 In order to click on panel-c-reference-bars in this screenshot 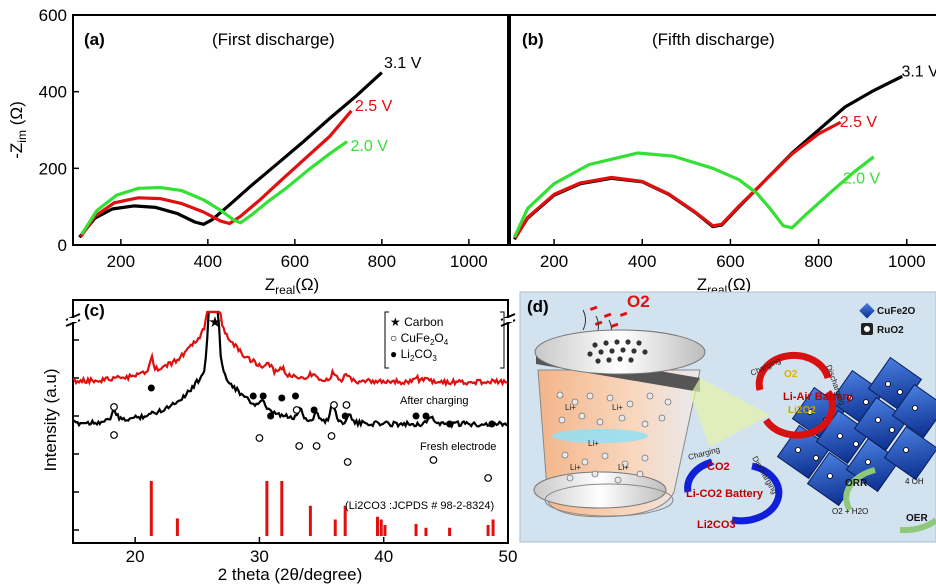, I will do `click(322, 508)`.